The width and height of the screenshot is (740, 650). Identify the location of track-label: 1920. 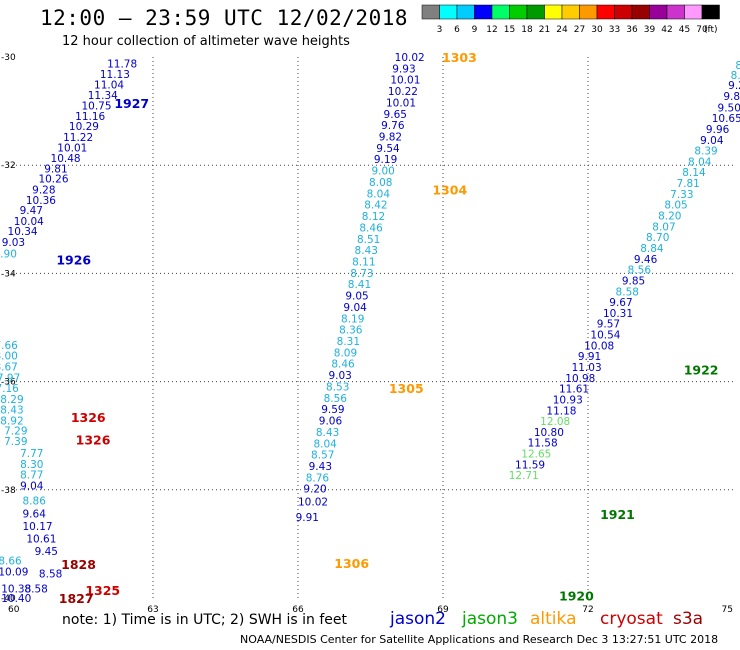
(576, 595).